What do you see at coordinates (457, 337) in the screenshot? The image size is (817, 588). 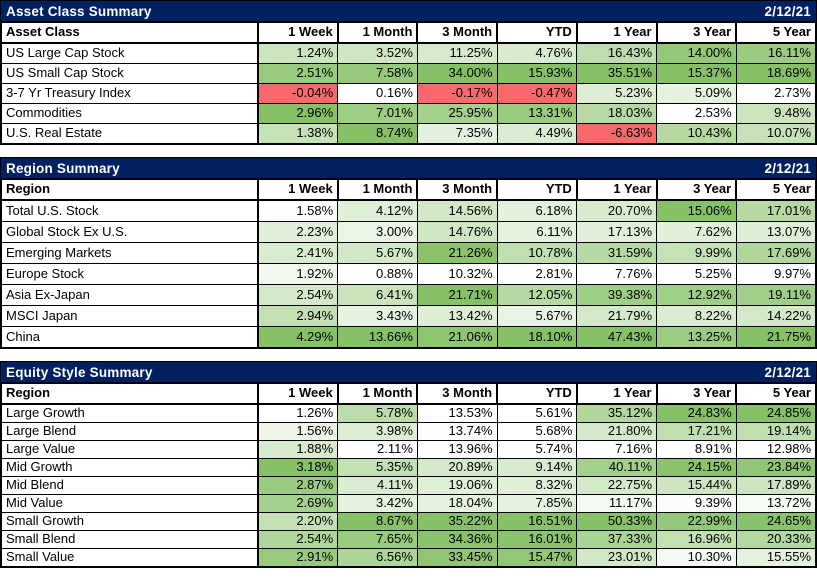 I see `value-cell: 21.06%` at bounding box center [457, 337].